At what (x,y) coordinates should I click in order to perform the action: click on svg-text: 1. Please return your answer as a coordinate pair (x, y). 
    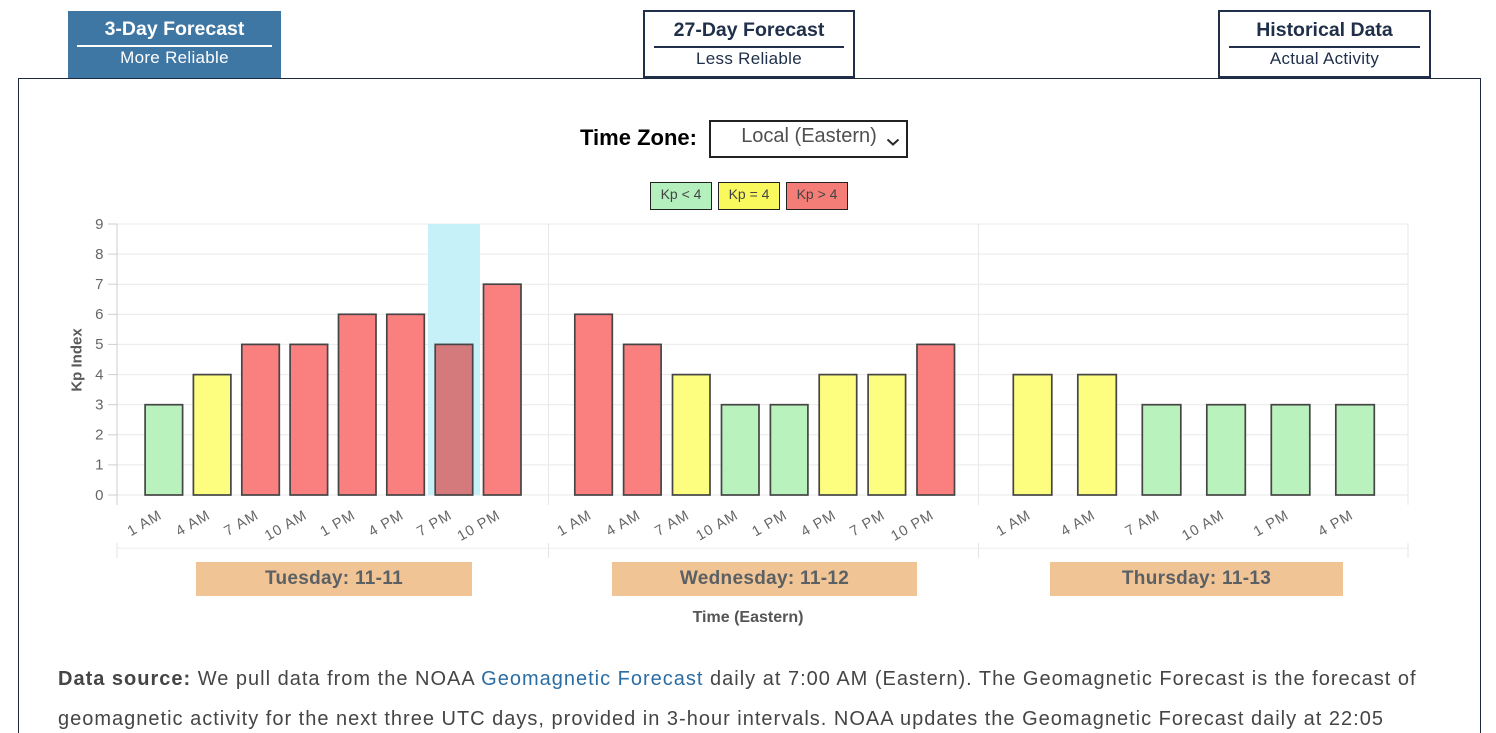
    Looking at the image, I should click on (99, 465).